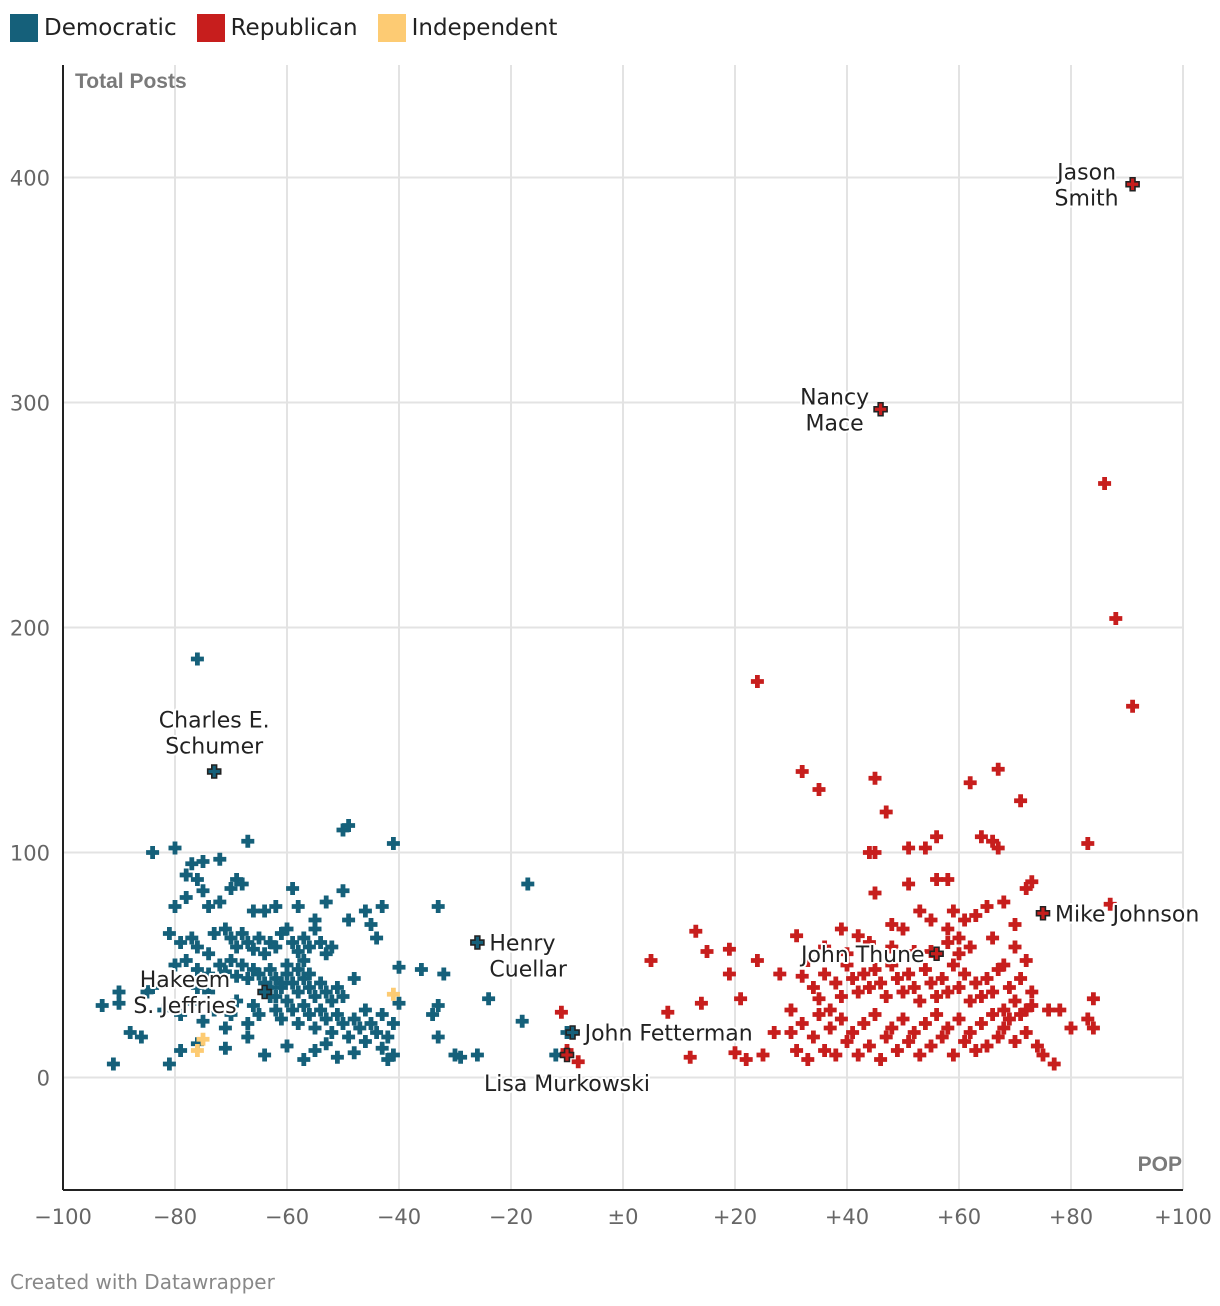 The image size is (1220, 1306). Describe the element at coordinates (30, 179) in the screenshot. I see `y-tick-label: 400` at that location.